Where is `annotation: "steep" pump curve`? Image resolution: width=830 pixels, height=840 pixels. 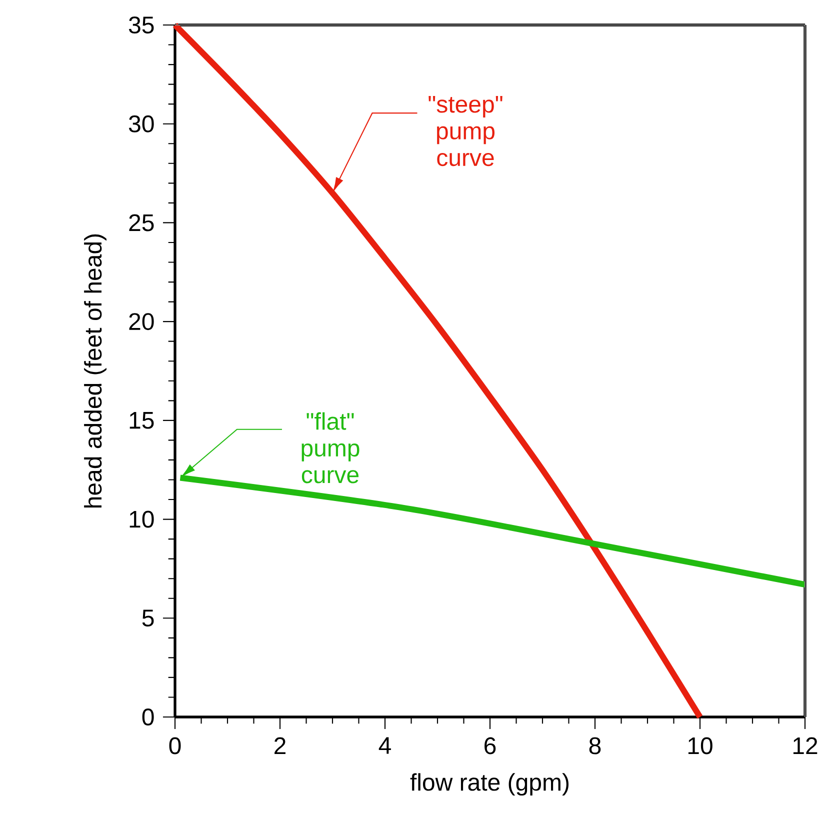
annotation: "steep" pump curve is located at coordinates (465, 131).